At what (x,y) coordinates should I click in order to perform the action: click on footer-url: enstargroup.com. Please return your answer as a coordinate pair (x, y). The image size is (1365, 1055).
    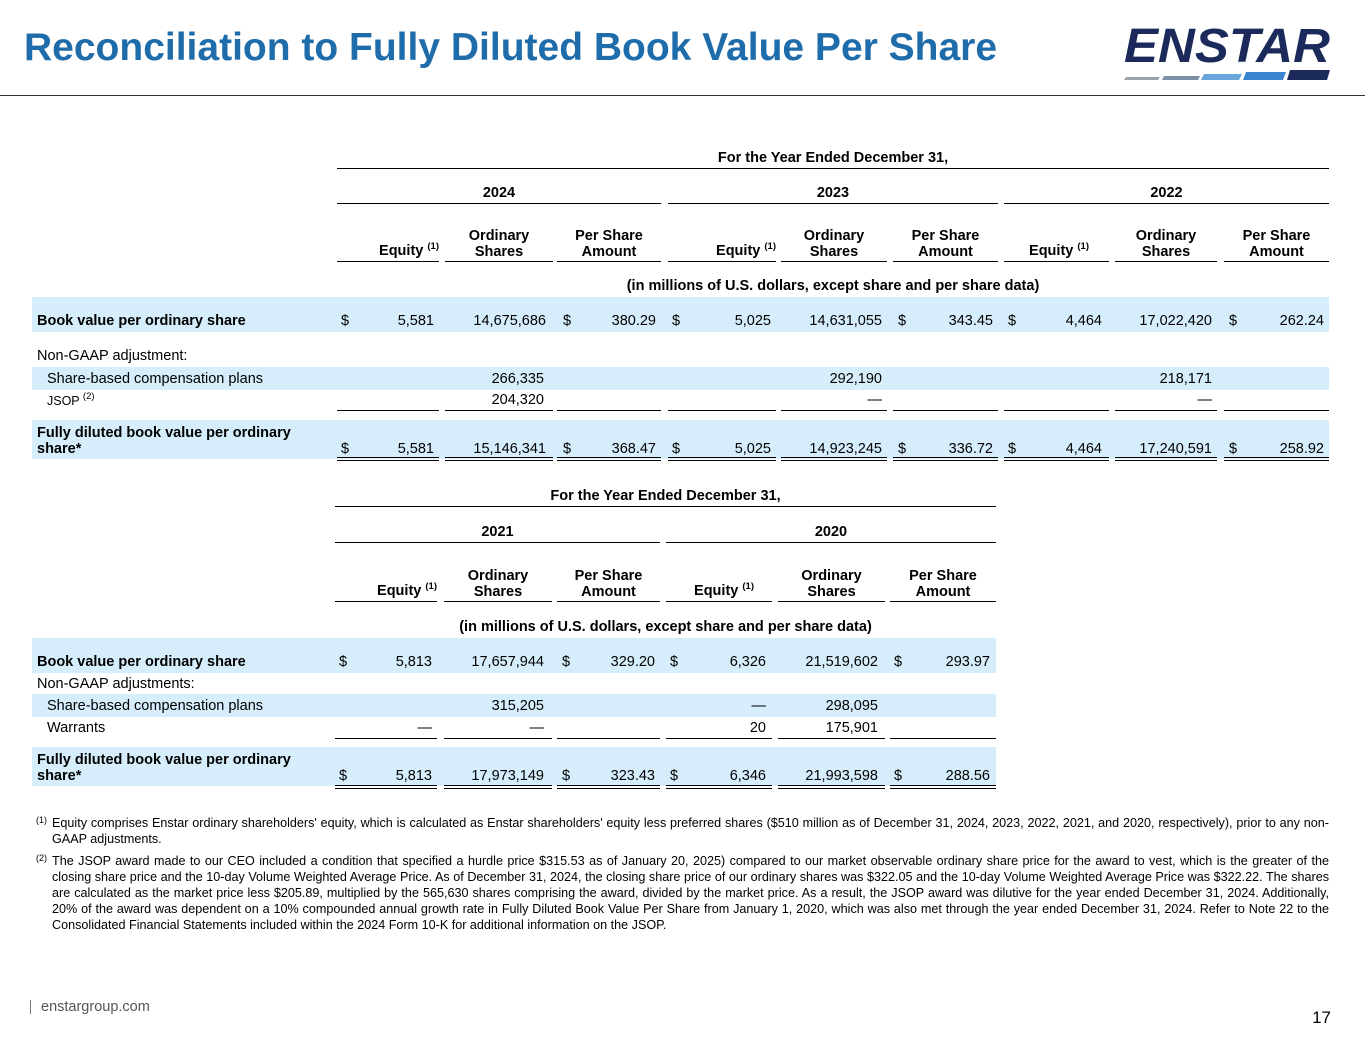
    Looking at the image, I should click on (95, 1007).